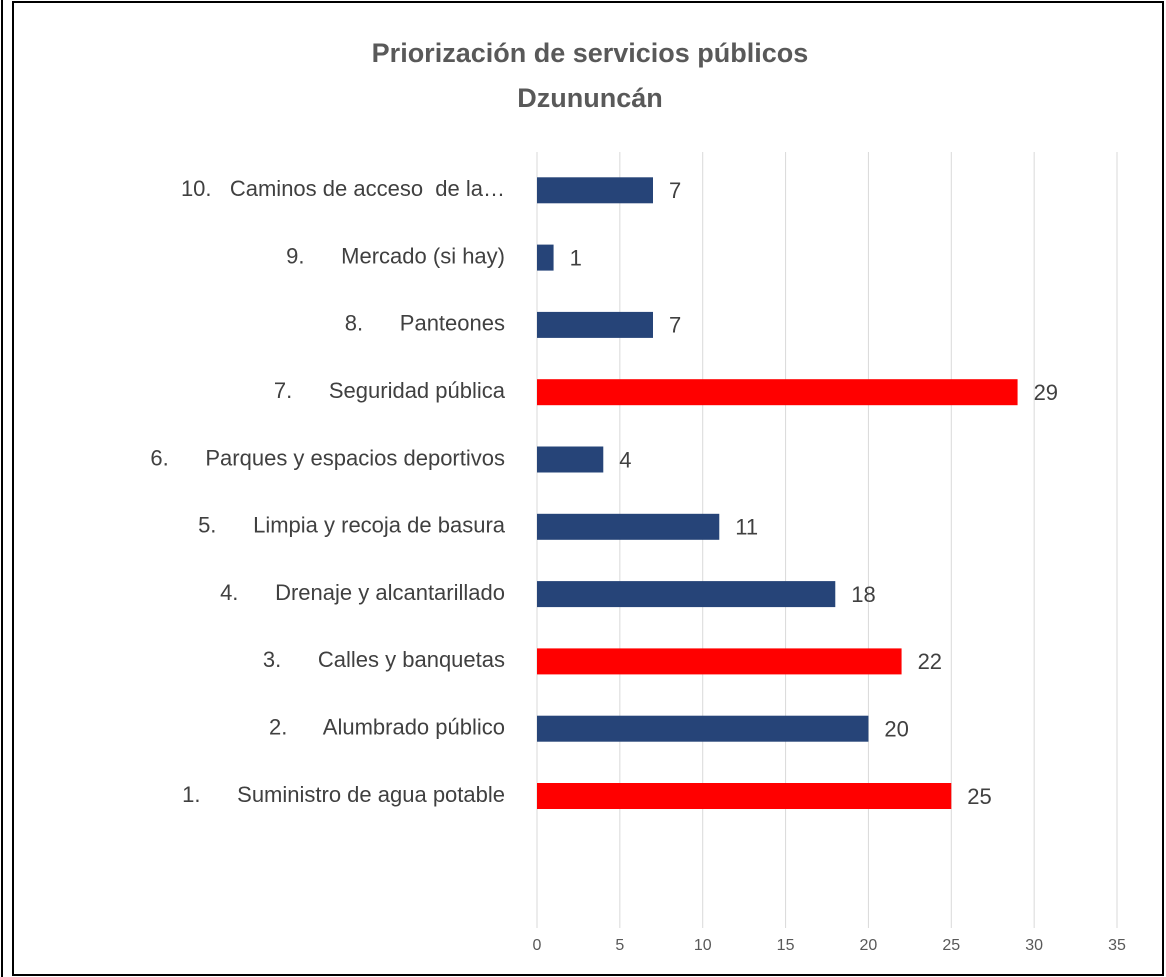 This screenshot has width=1166, height=977. Describe the element at coordinates (362, 592) in the screenshot. I see `y-tick-label: 4. Drenaje y alcantarillado` at that location.